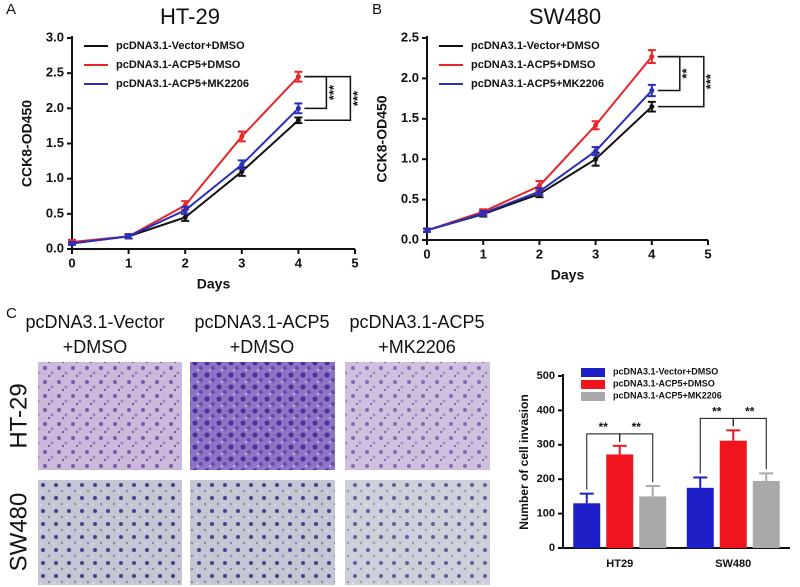 The width and height of the screenshot is (800, 587). What do you see at coordinates (546, 445) in the screenshot?
I see `y-tick-label: 300` at bounding box center [546, 445].